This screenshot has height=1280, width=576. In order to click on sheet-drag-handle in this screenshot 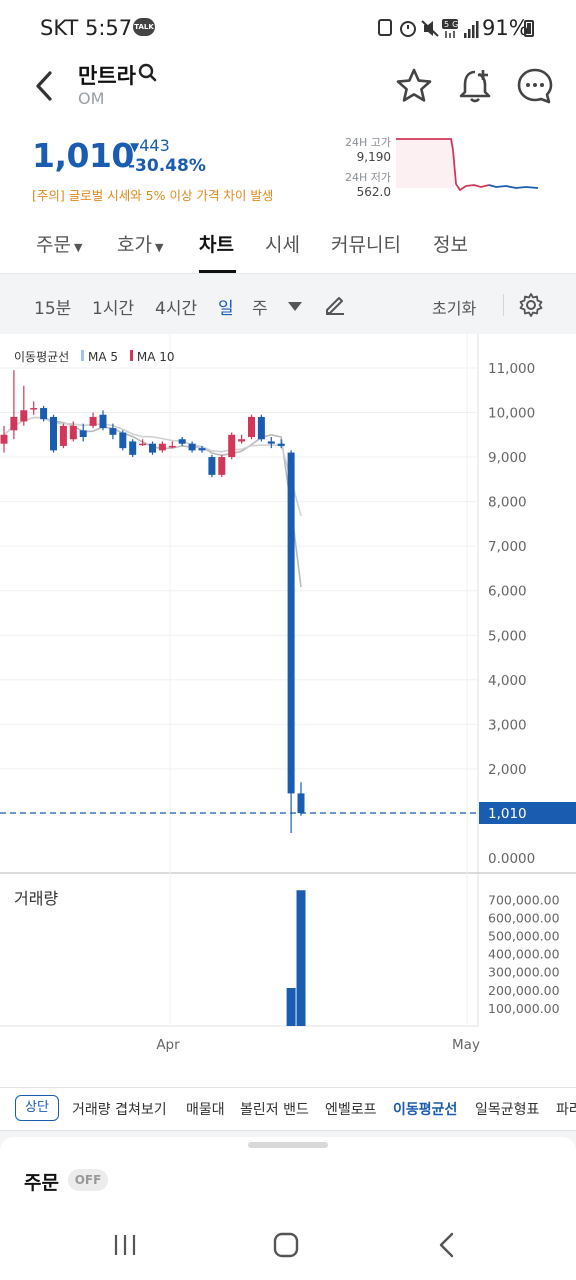, I will do `click(288, 1145)`.